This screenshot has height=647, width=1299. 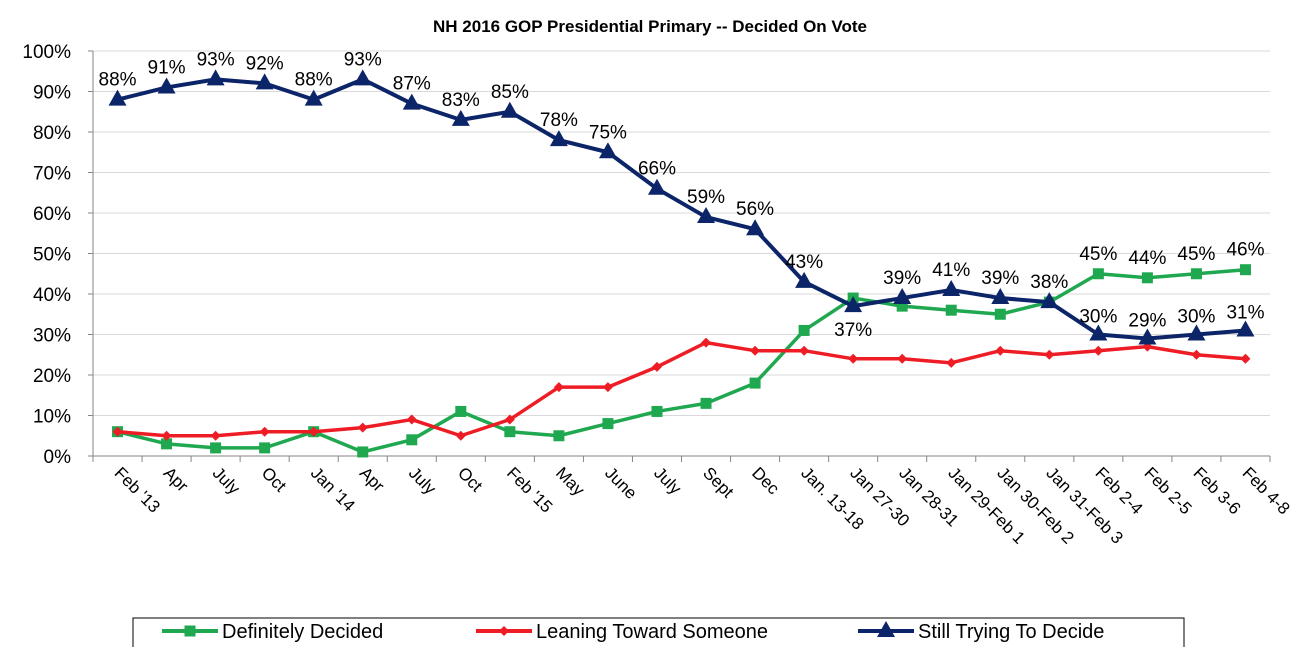 I want to click on y-tick-label: 90%, so click(x=52, y=93).